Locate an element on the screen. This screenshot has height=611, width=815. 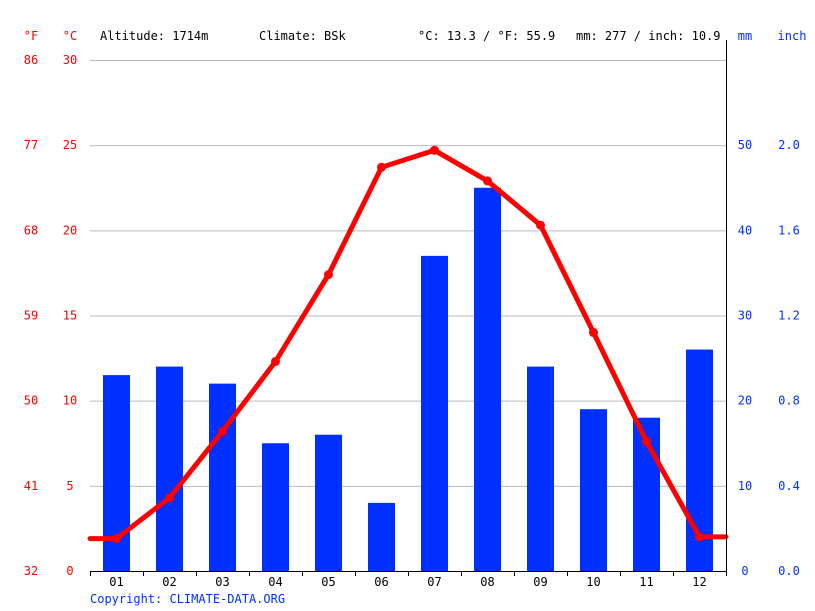
unit-fahrenheit-label: °F is located at coordinates (31, 36).